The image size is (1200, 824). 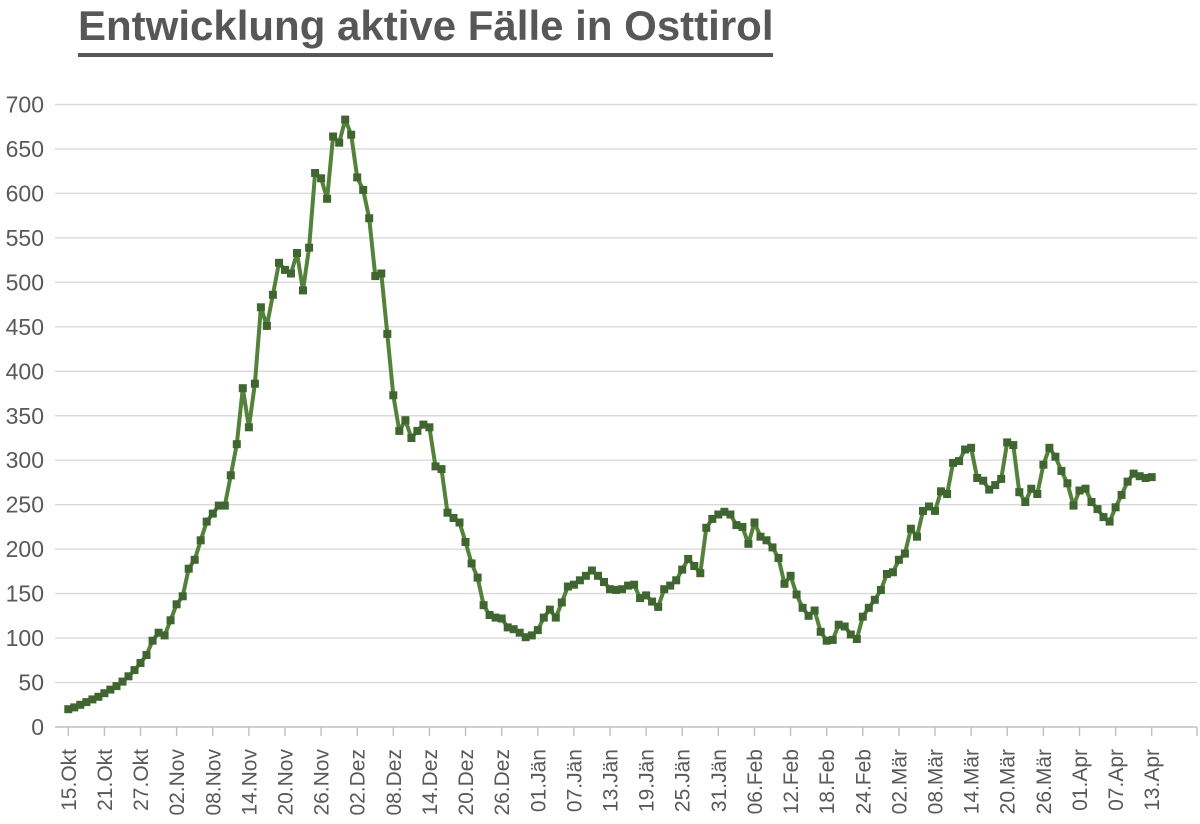 I want to click on y-axis-label: 150, so click(x=25, y=594).